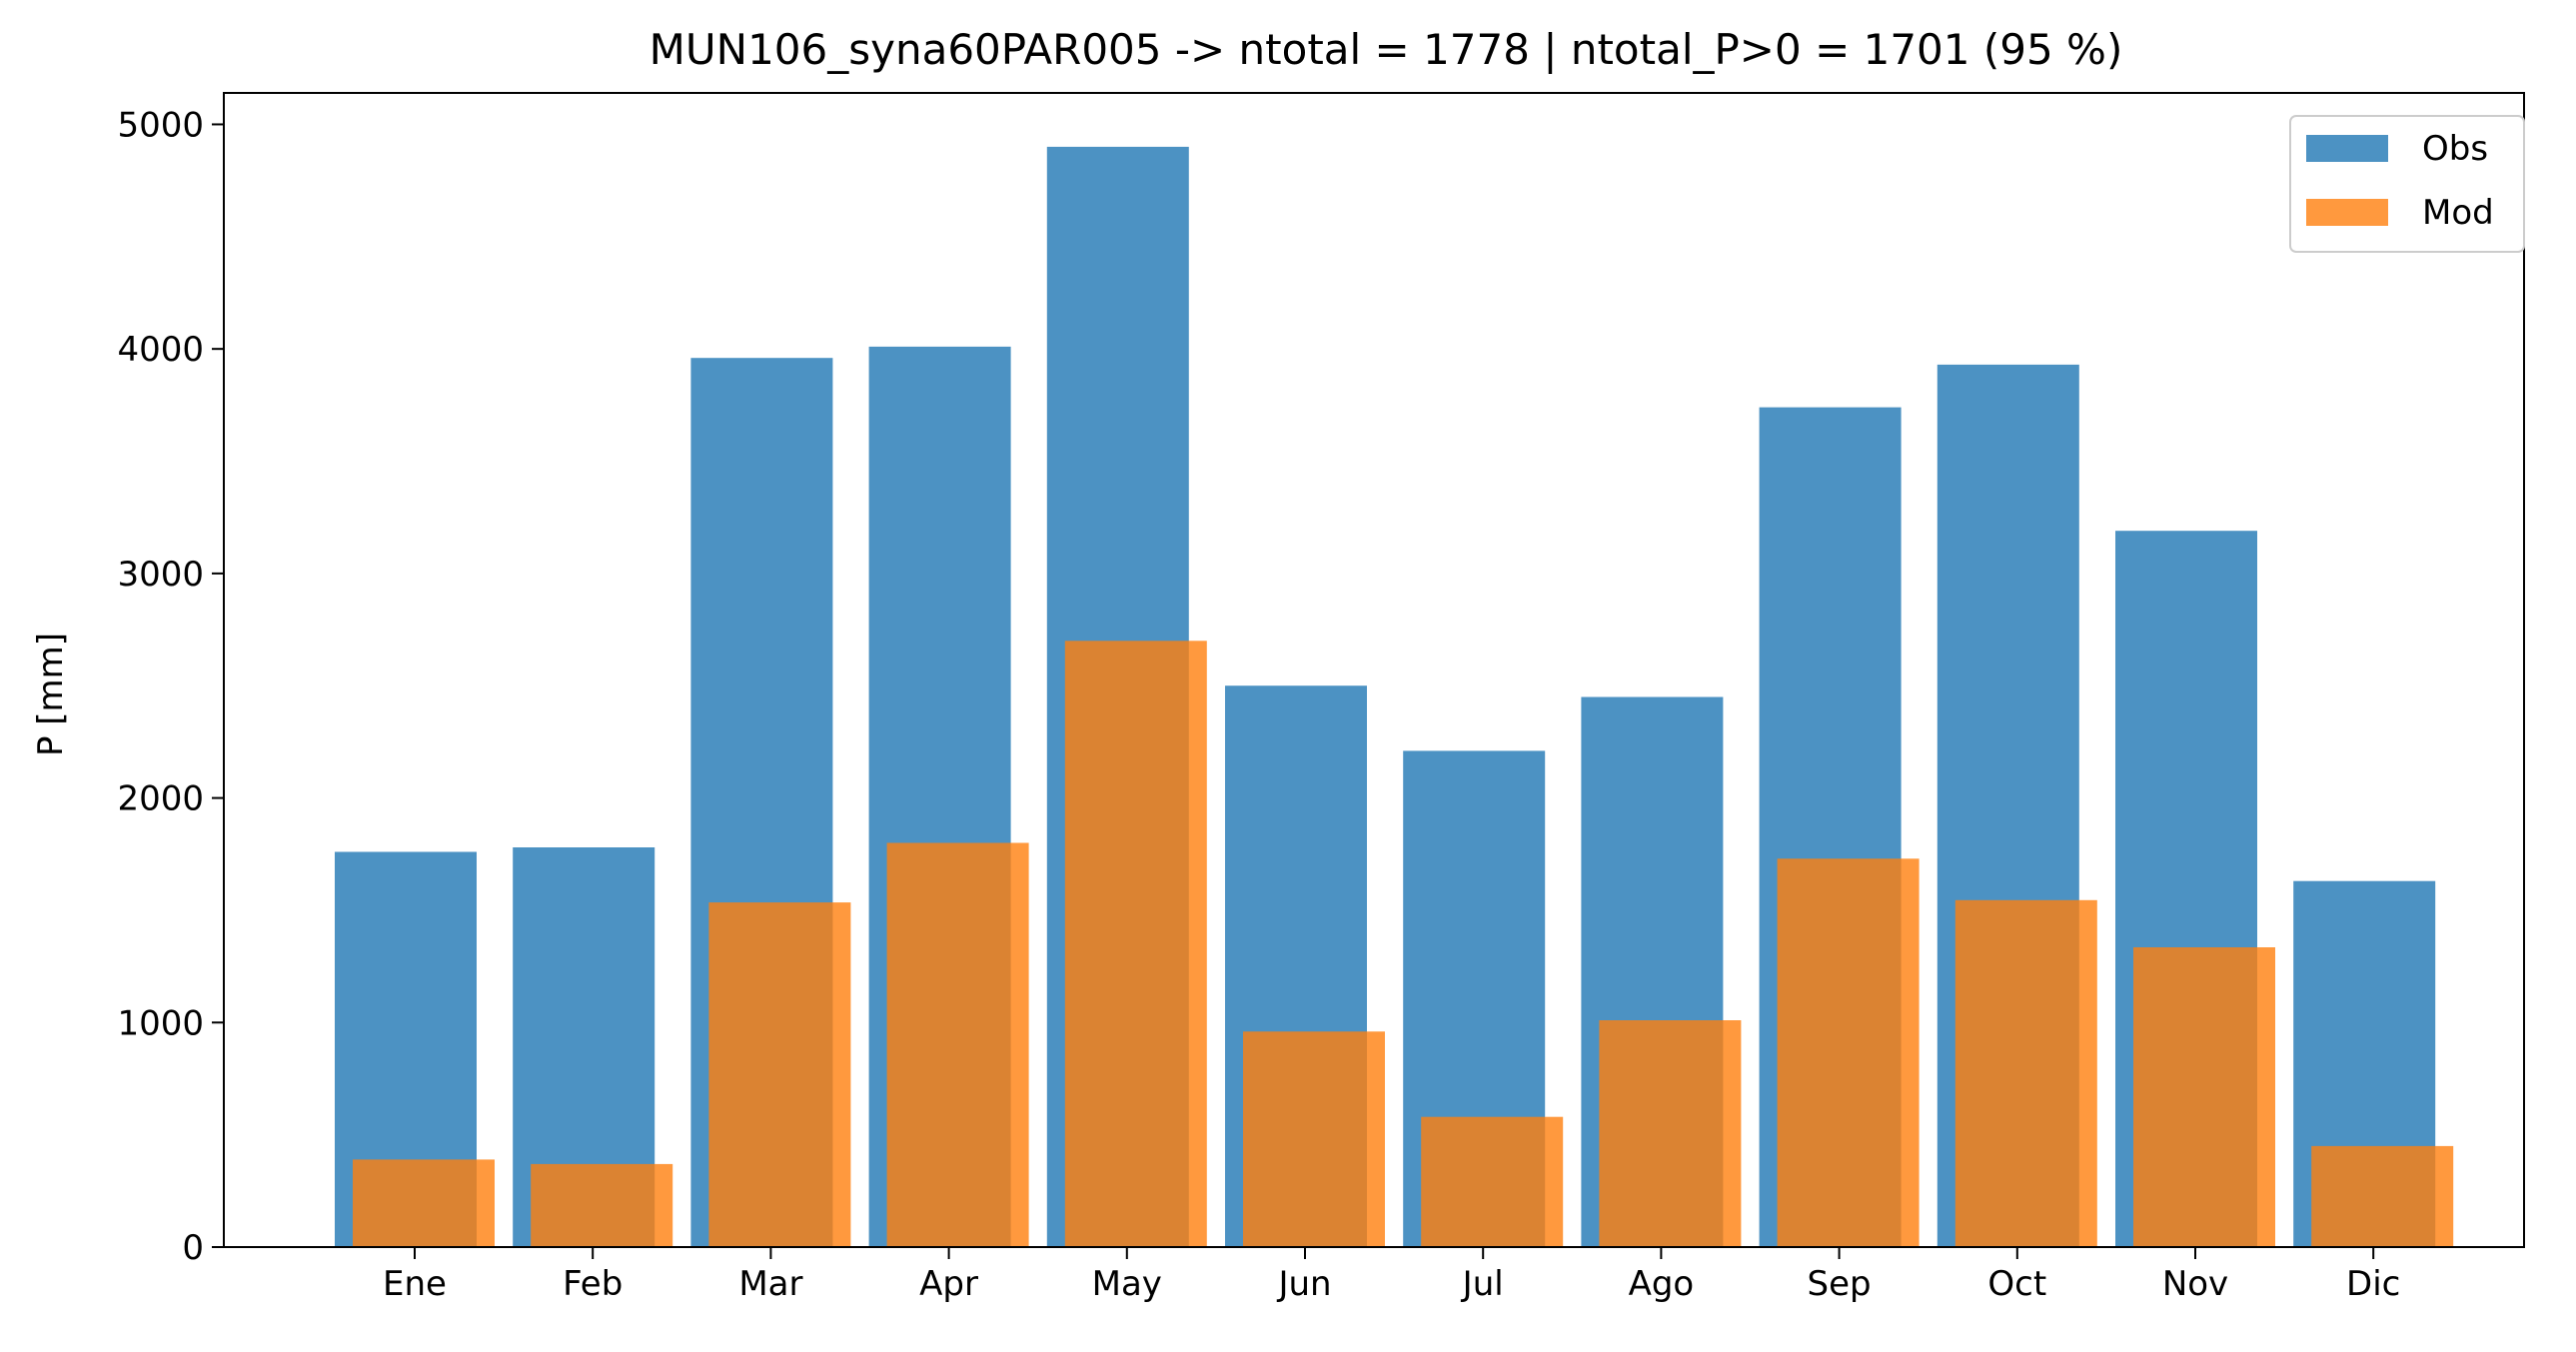 The width and height of the screenshot is (2576, 1352). I want to click on legend-swatch-mod, so click(2347, 212).